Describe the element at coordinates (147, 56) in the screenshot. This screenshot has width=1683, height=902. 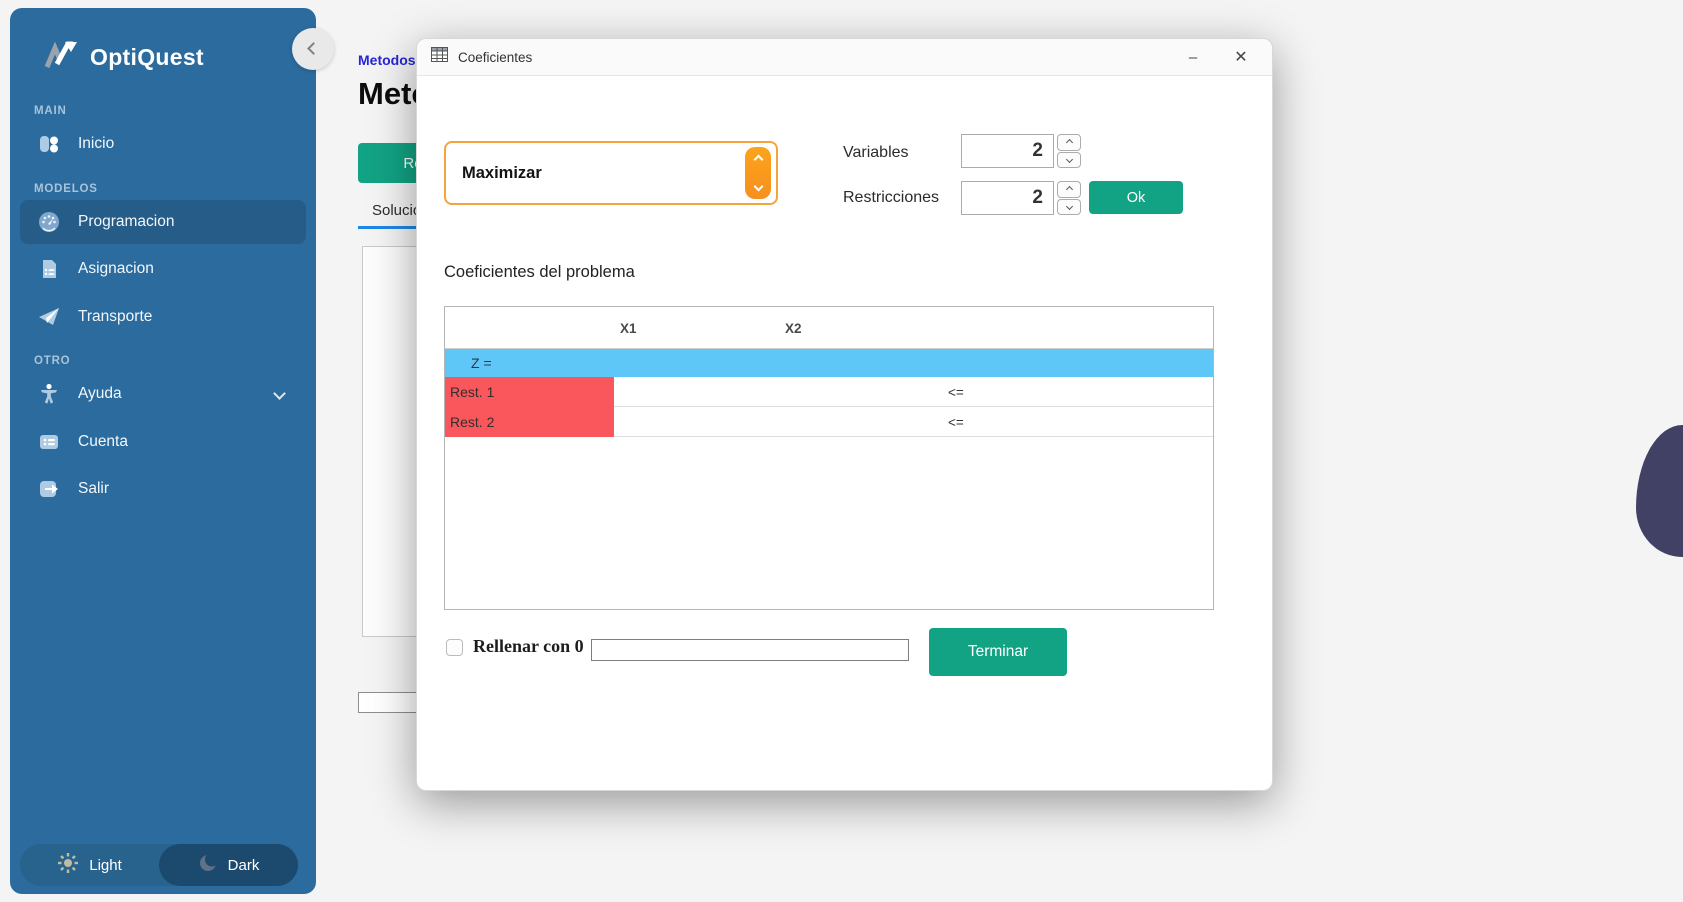
I see `app-title: OptiQuest` at that location.